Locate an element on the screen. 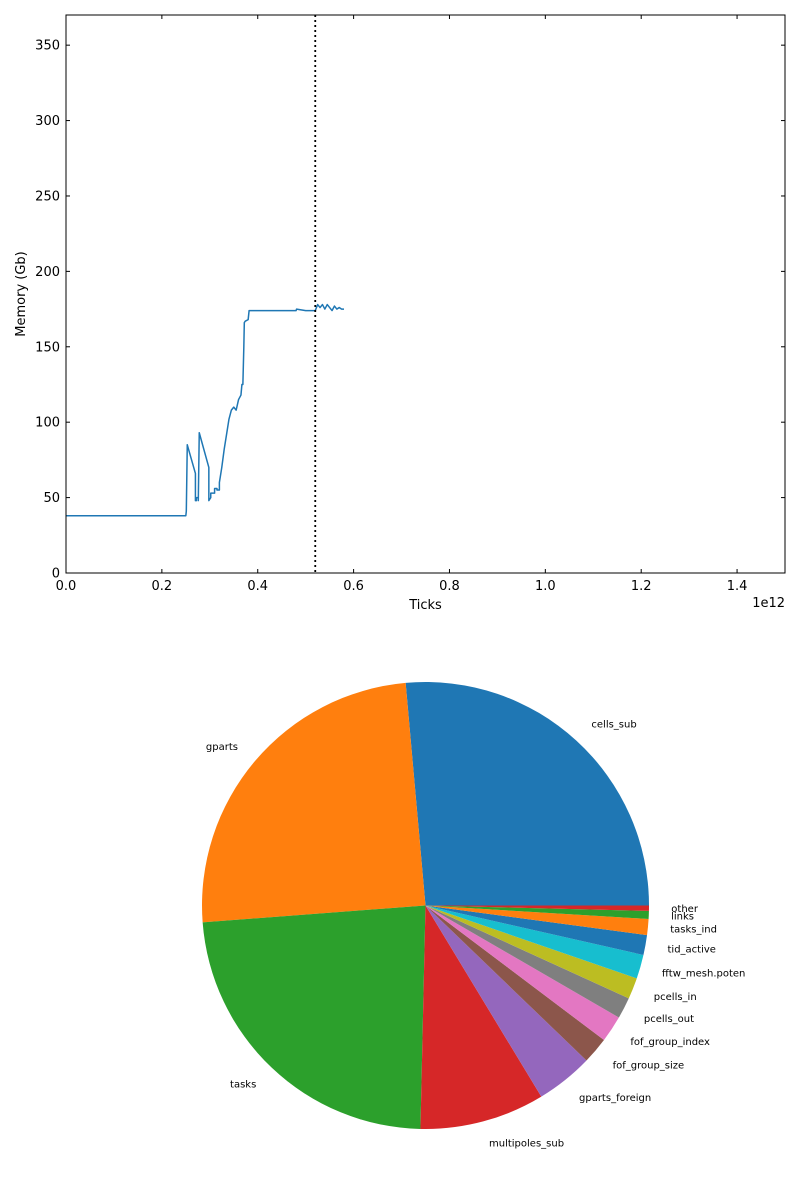  pie-slice-tid-active is located at coordinates (536, 930).